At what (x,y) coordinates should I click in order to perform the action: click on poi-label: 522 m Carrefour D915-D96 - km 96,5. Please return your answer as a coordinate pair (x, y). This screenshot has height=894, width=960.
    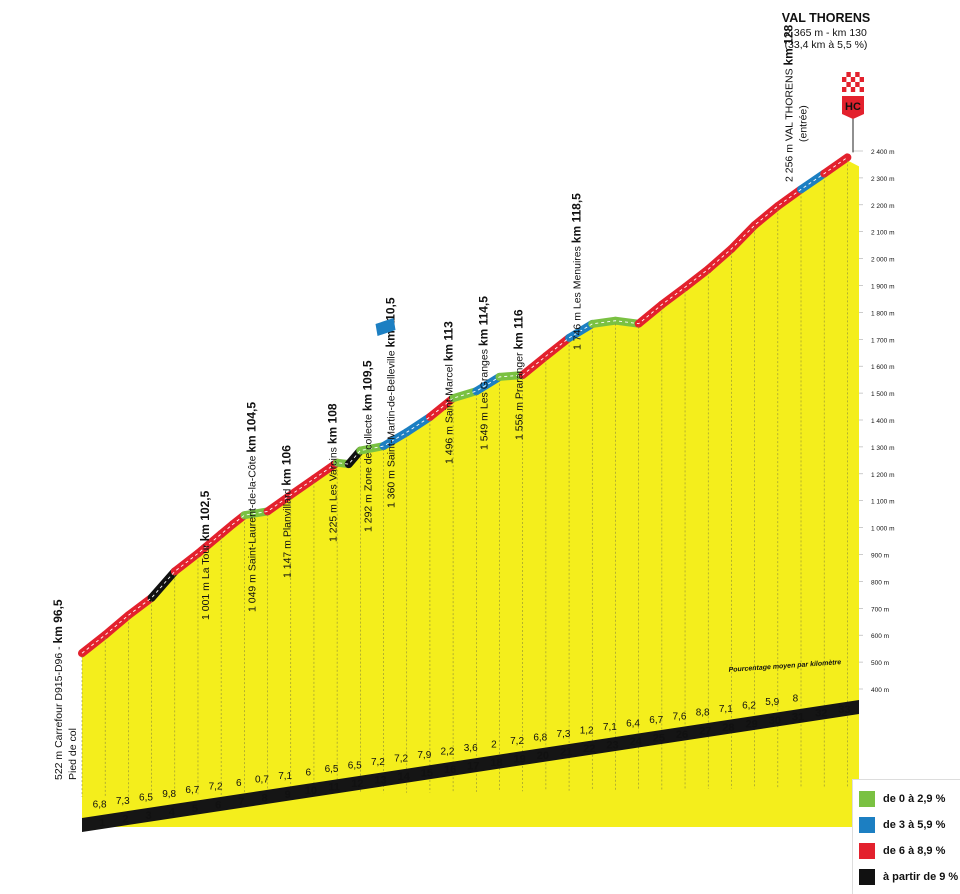
    Looking at the image, I should click on (58, 689).